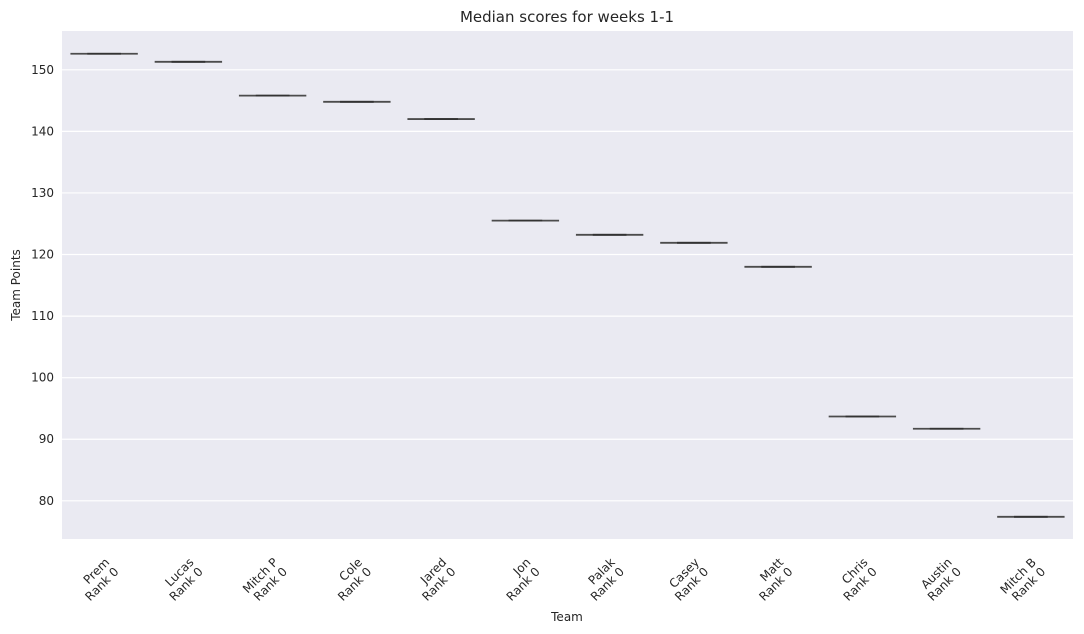 This screenshot has height=634, width=1084. I want to click on x-tick-label: ColeRank 0, so click(350, 579).